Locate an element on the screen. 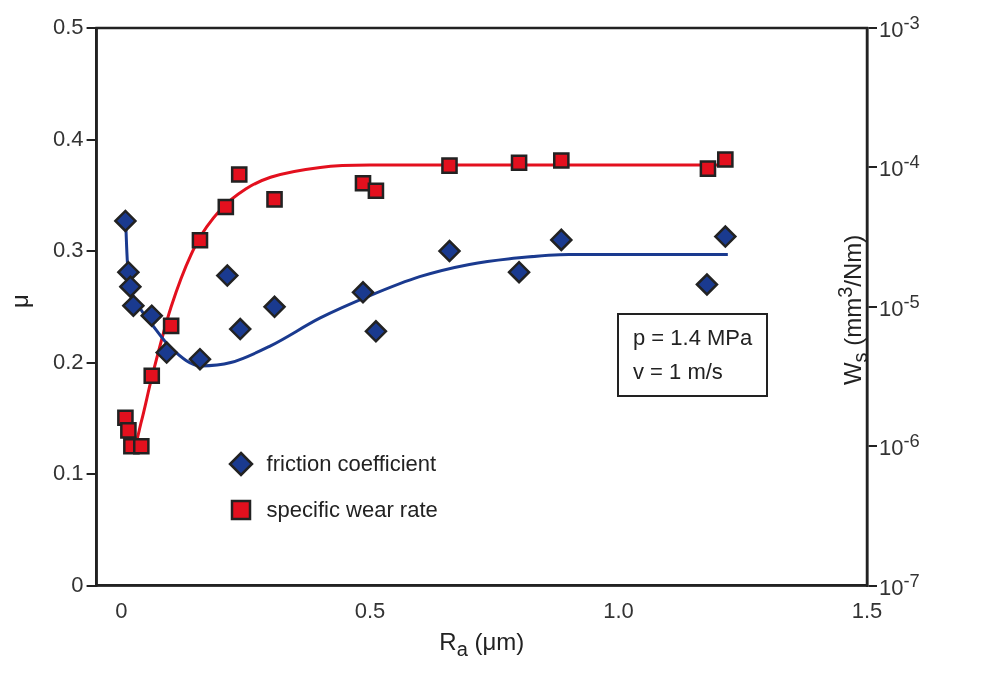 The width and height of the screenshot is (1003, 693). y-tick-label: 0.3 is located at coordinates (68, 250).